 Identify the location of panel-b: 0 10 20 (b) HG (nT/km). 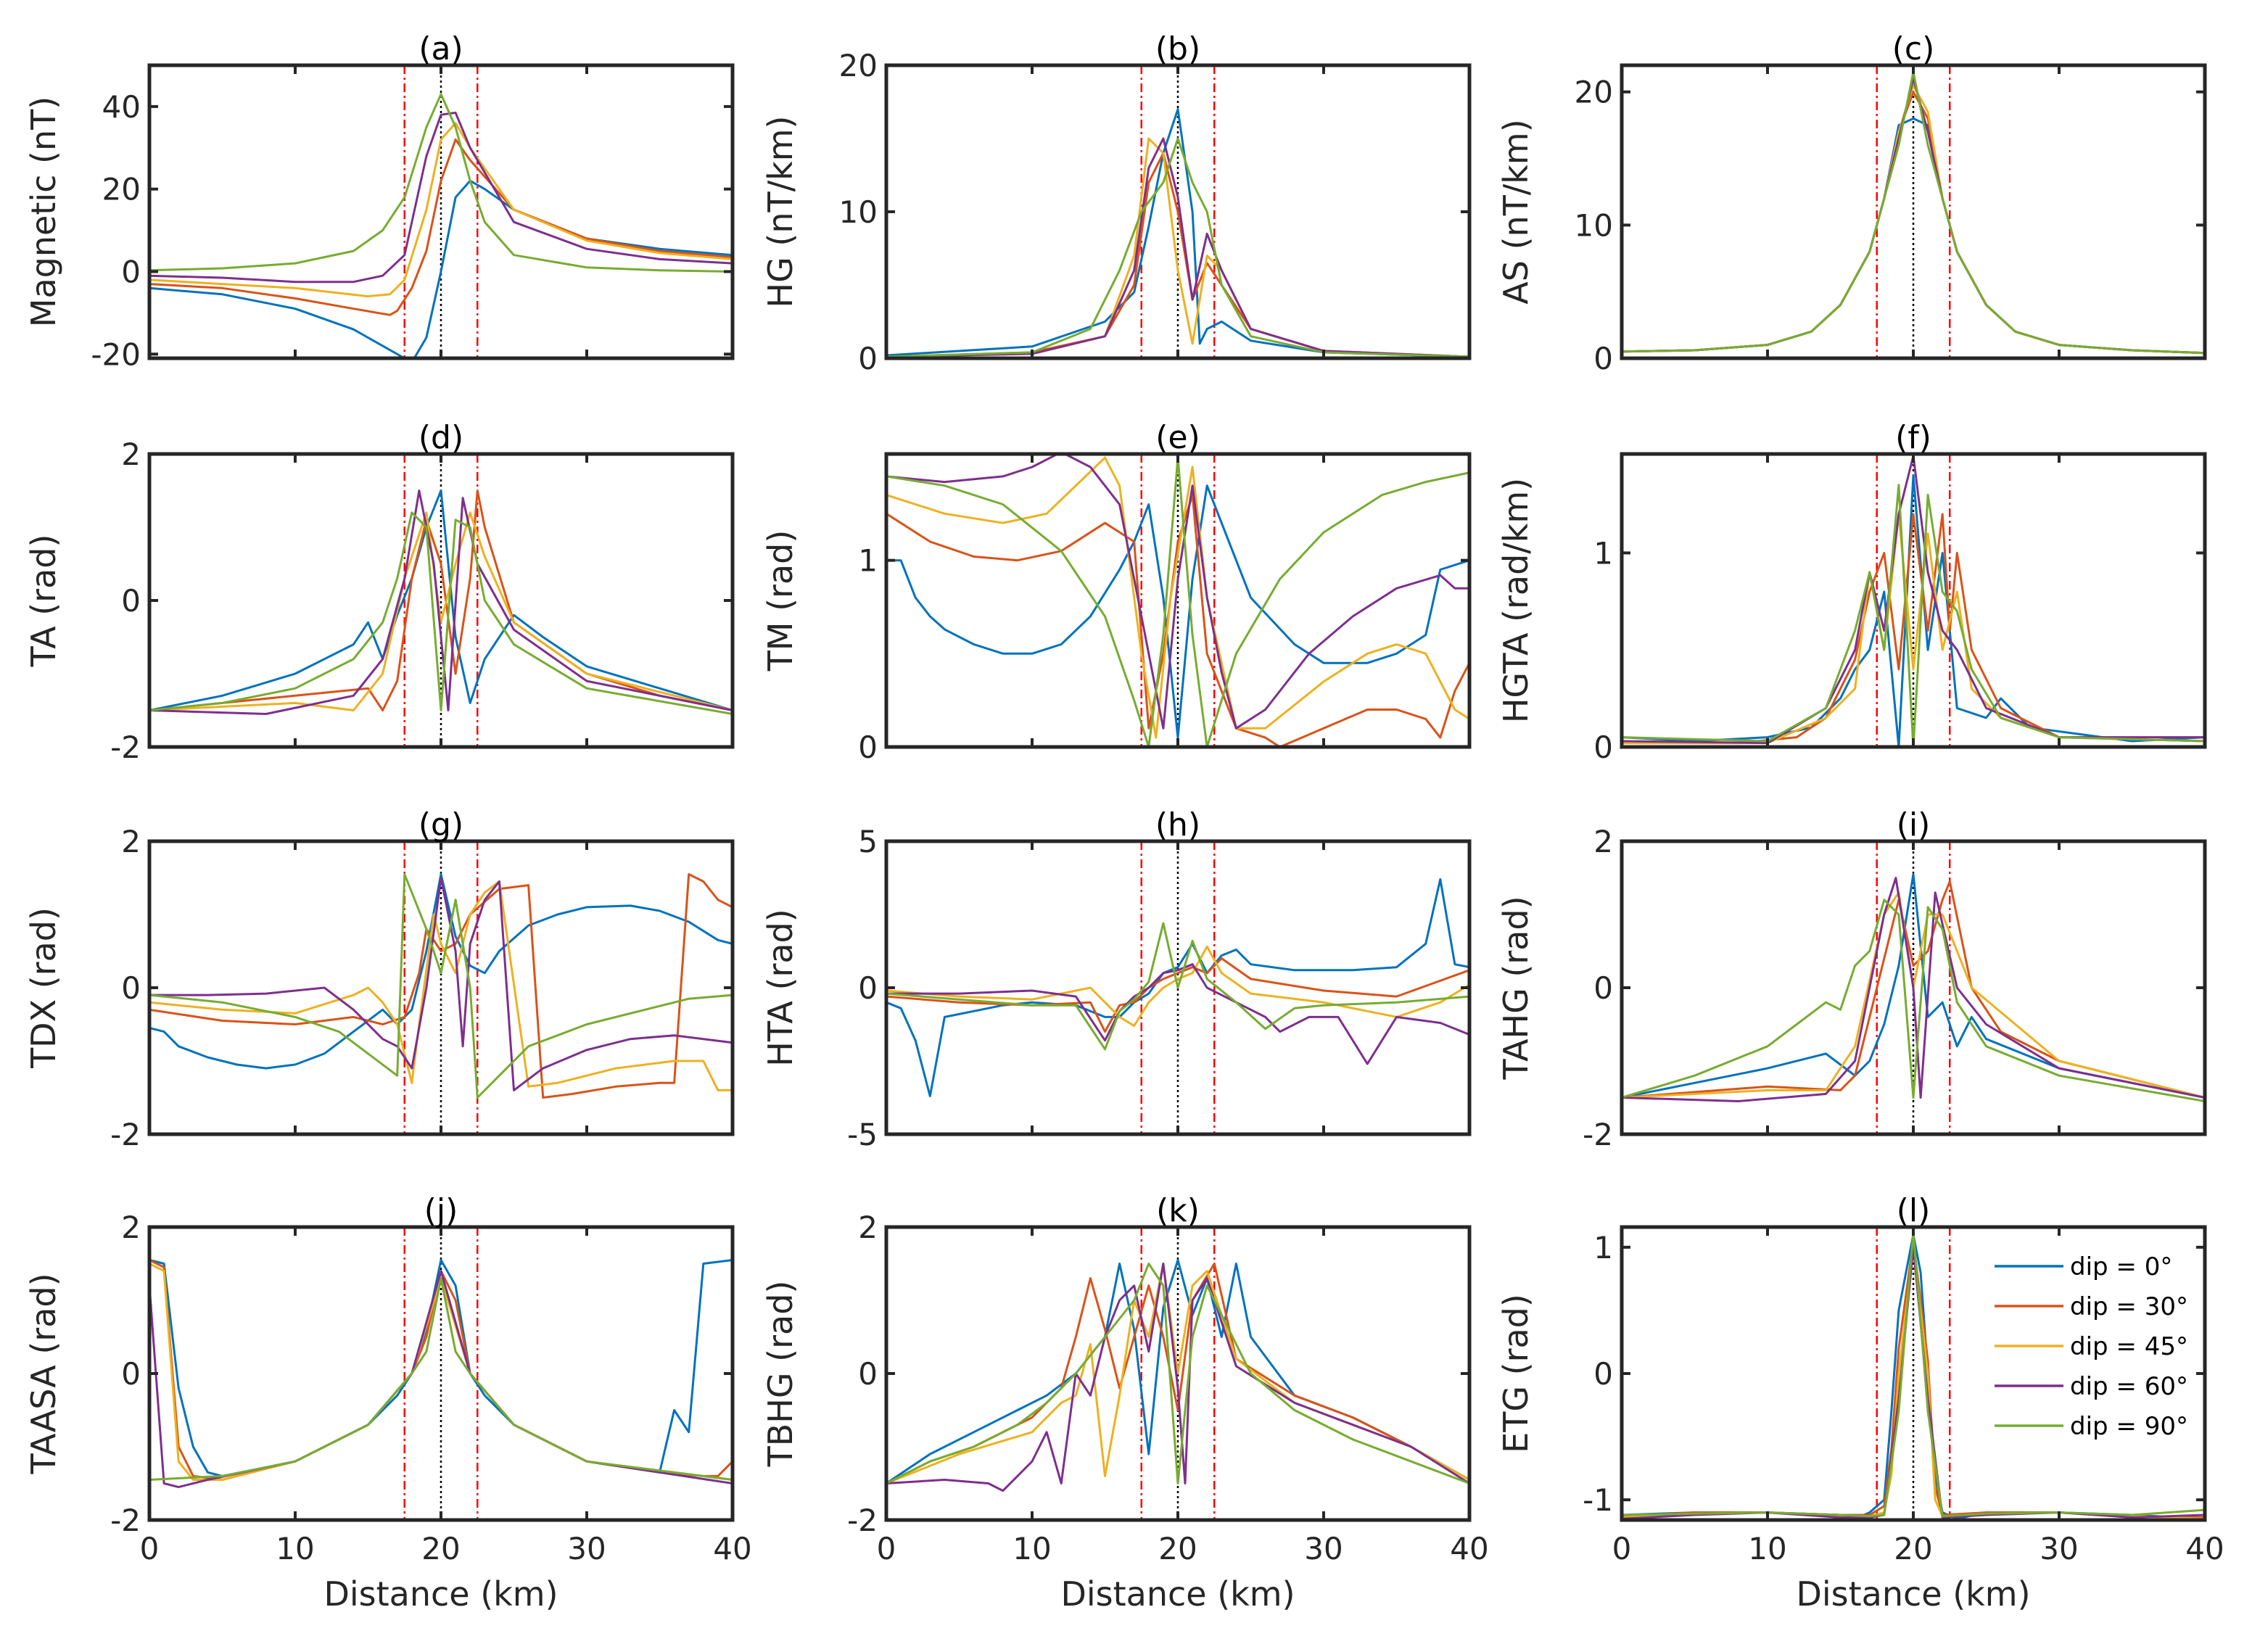
(1116, 203).